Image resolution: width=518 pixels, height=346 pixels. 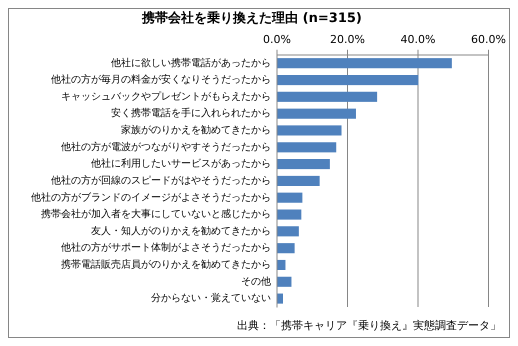 What do you see at coordinates (369, 325) in the screenshot?
I see `source-note: 出典：「携帯キャリア『乗り換え』実態調査データ」` at bounding box center [369, 325].